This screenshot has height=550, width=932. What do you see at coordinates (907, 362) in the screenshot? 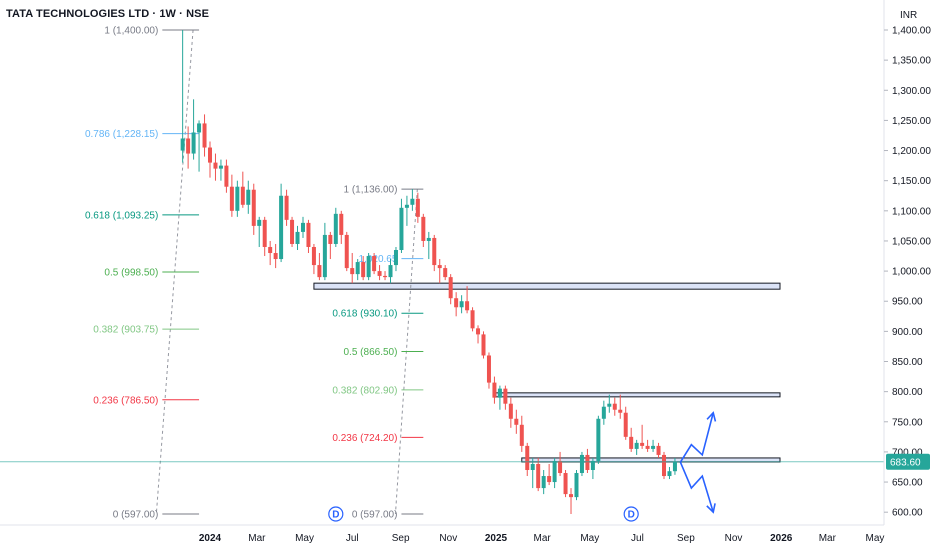
I see `price-tick-label: 850.00` at bounding box center [907, 362].